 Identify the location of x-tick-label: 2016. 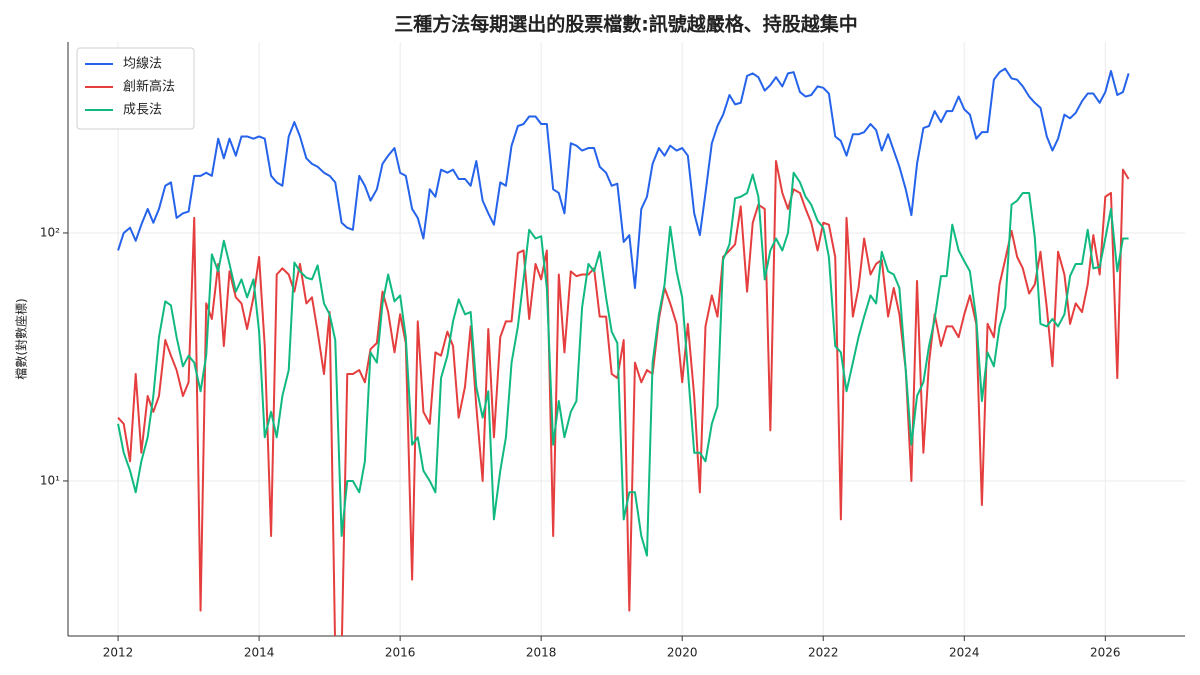
(400, 653).